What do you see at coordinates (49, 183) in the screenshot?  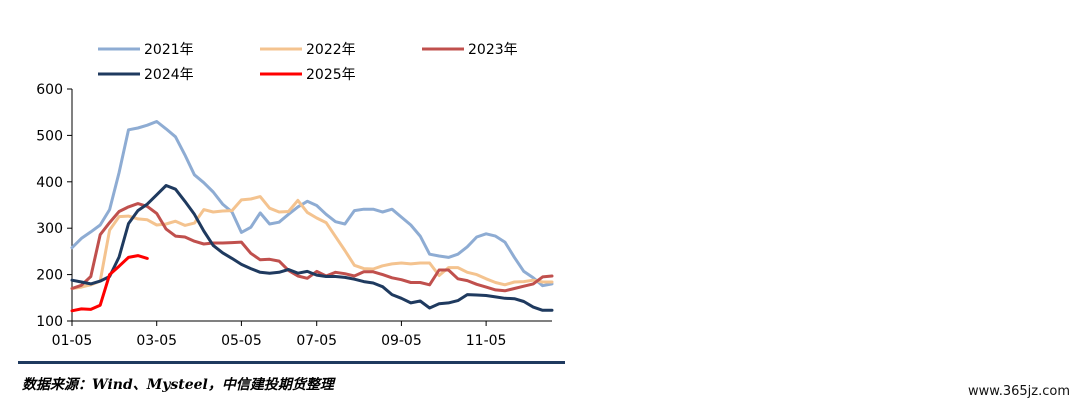 I see `y-tick-label: 400` at bounding box center [49, 183].